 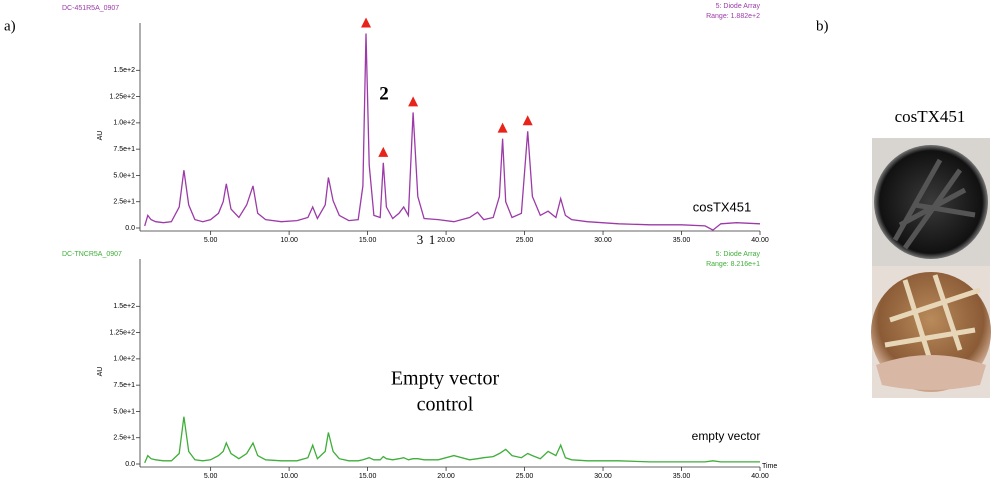 I want to click on annotation: Empty vector, so click(x=445, y=379).